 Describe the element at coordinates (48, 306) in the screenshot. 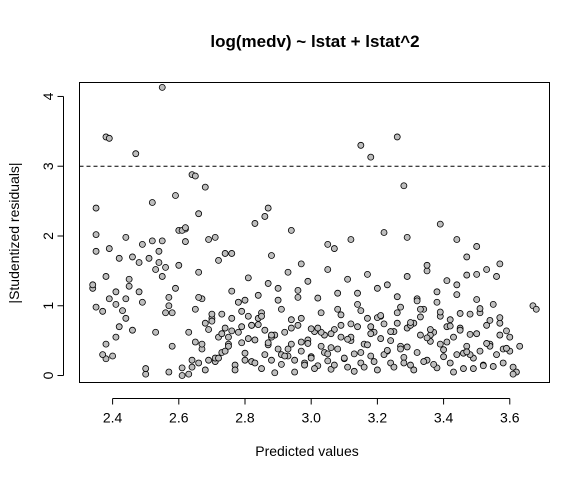

I see `y-tick-label: 1` at that location.